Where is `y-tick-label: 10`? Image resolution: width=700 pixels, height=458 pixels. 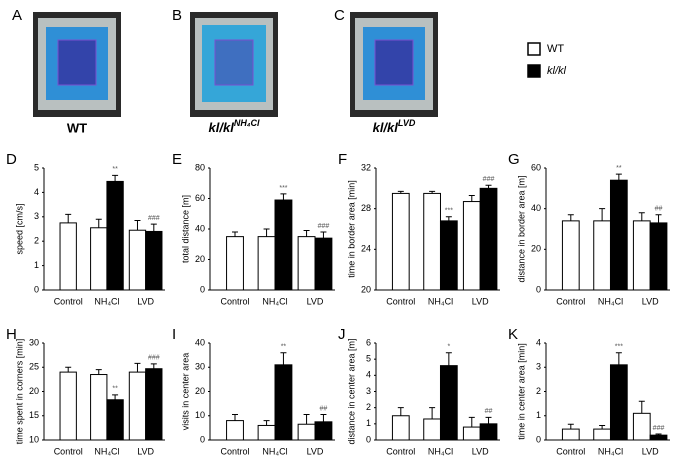 y-tick-label: 10 is located at coordinates (200, 415).